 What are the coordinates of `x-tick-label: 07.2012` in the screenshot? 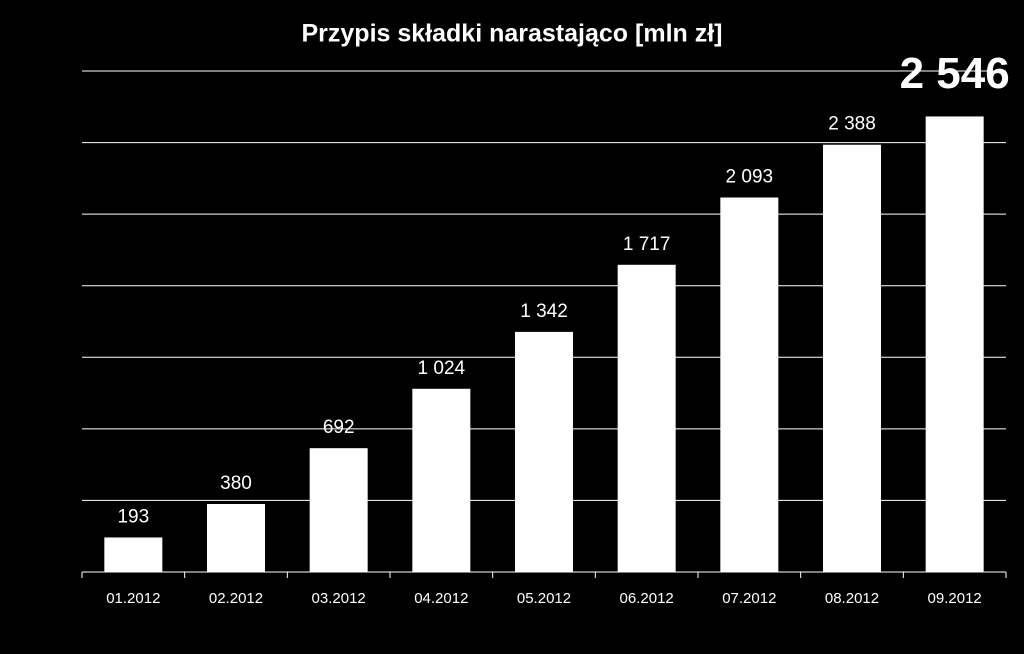 It's located at (749, 598).